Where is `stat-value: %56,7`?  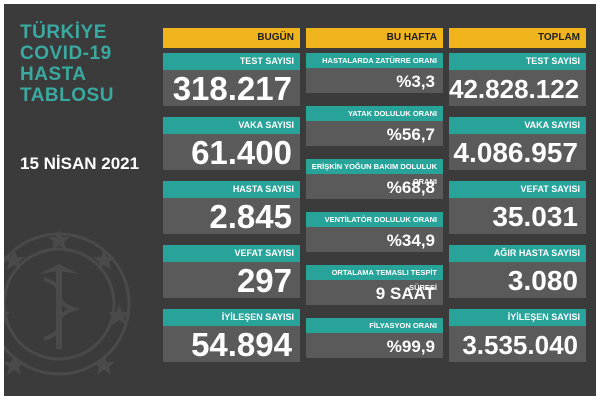
stat-value: %56,7 is located at coordinates (374, 133).